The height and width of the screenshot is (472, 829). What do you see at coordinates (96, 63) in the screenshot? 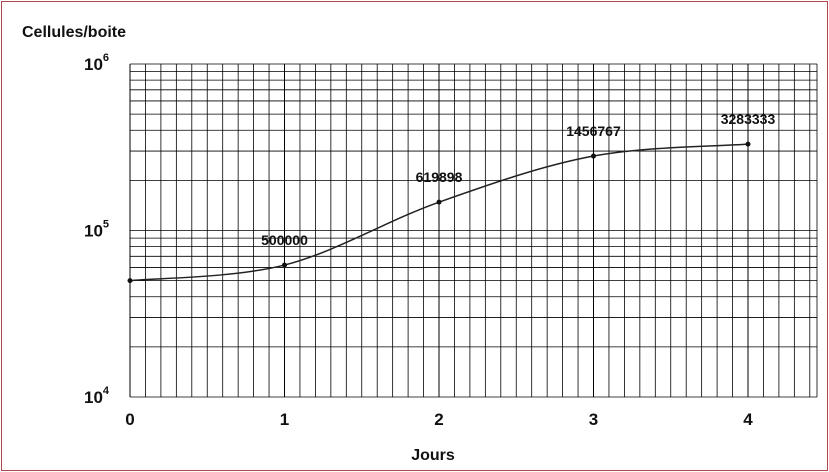
I see `y-tick-label: 10⁶` at bounding box center [96, 63].